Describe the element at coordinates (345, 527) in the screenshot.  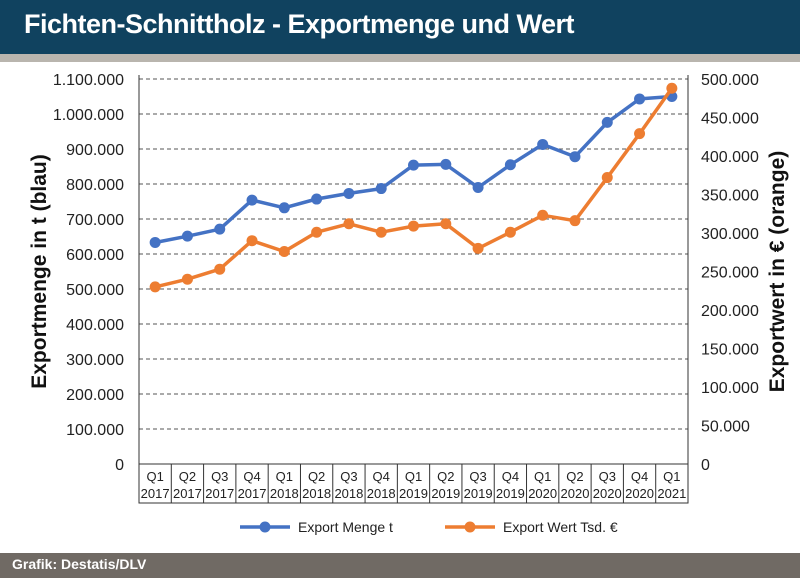
I see `legend-label-export-menge: Export Menge t` at that location.